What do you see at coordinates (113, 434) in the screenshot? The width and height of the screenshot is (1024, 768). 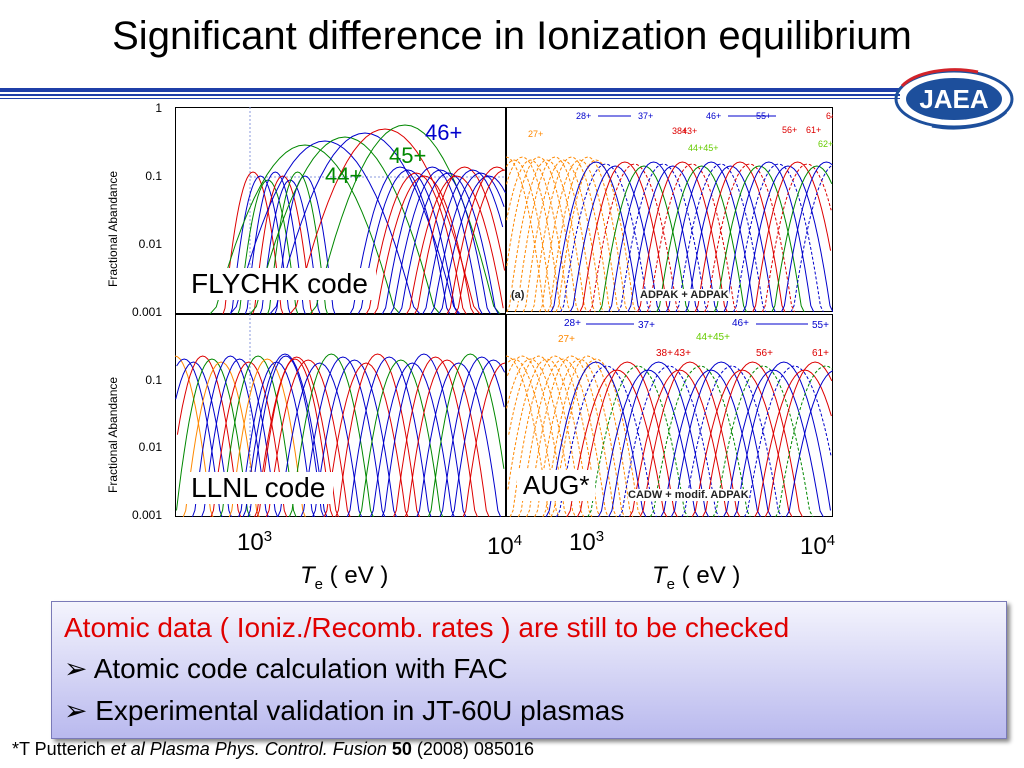 I see `y-axis-label-bottom: Fractional Abandance` at bounding box center [113, 434].